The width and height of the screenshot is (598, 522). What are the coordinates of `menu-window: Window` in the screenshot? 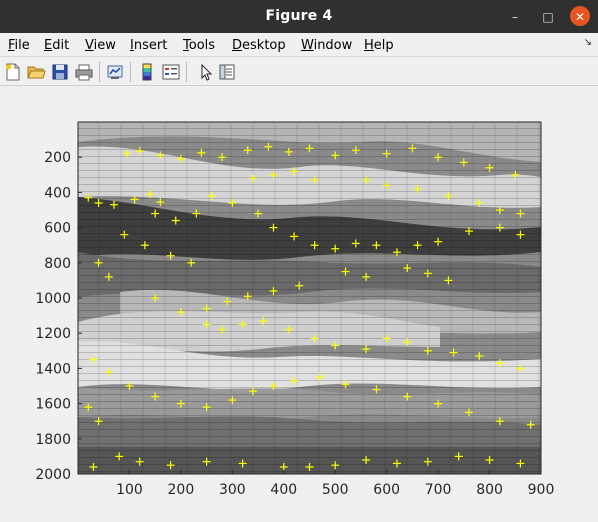 It's located at (327, 45).